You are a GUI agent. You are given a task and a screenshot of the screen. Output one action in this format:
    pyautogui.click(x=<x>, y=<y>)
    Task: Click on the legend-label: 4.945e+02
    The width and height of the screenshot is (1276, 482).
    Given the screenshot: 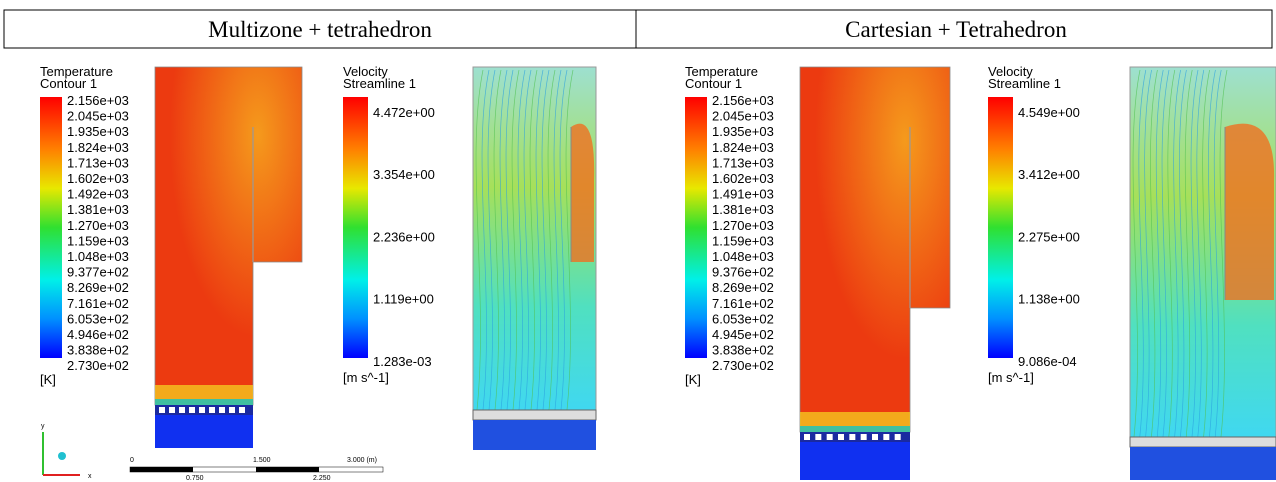 What is the action you would take?
    pyautogui.click(x=743, y=334)
    